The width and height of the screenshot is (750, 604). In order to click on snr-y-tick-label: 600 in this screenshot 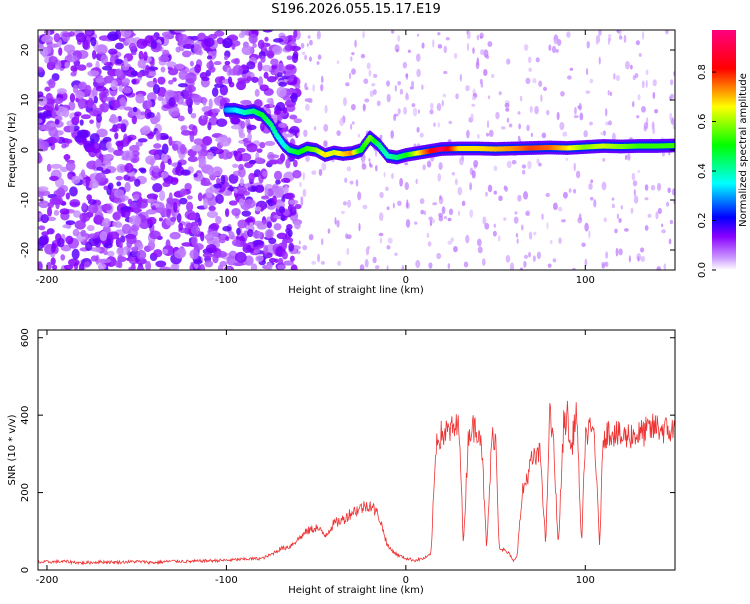, I will do `click(25, 337)`.